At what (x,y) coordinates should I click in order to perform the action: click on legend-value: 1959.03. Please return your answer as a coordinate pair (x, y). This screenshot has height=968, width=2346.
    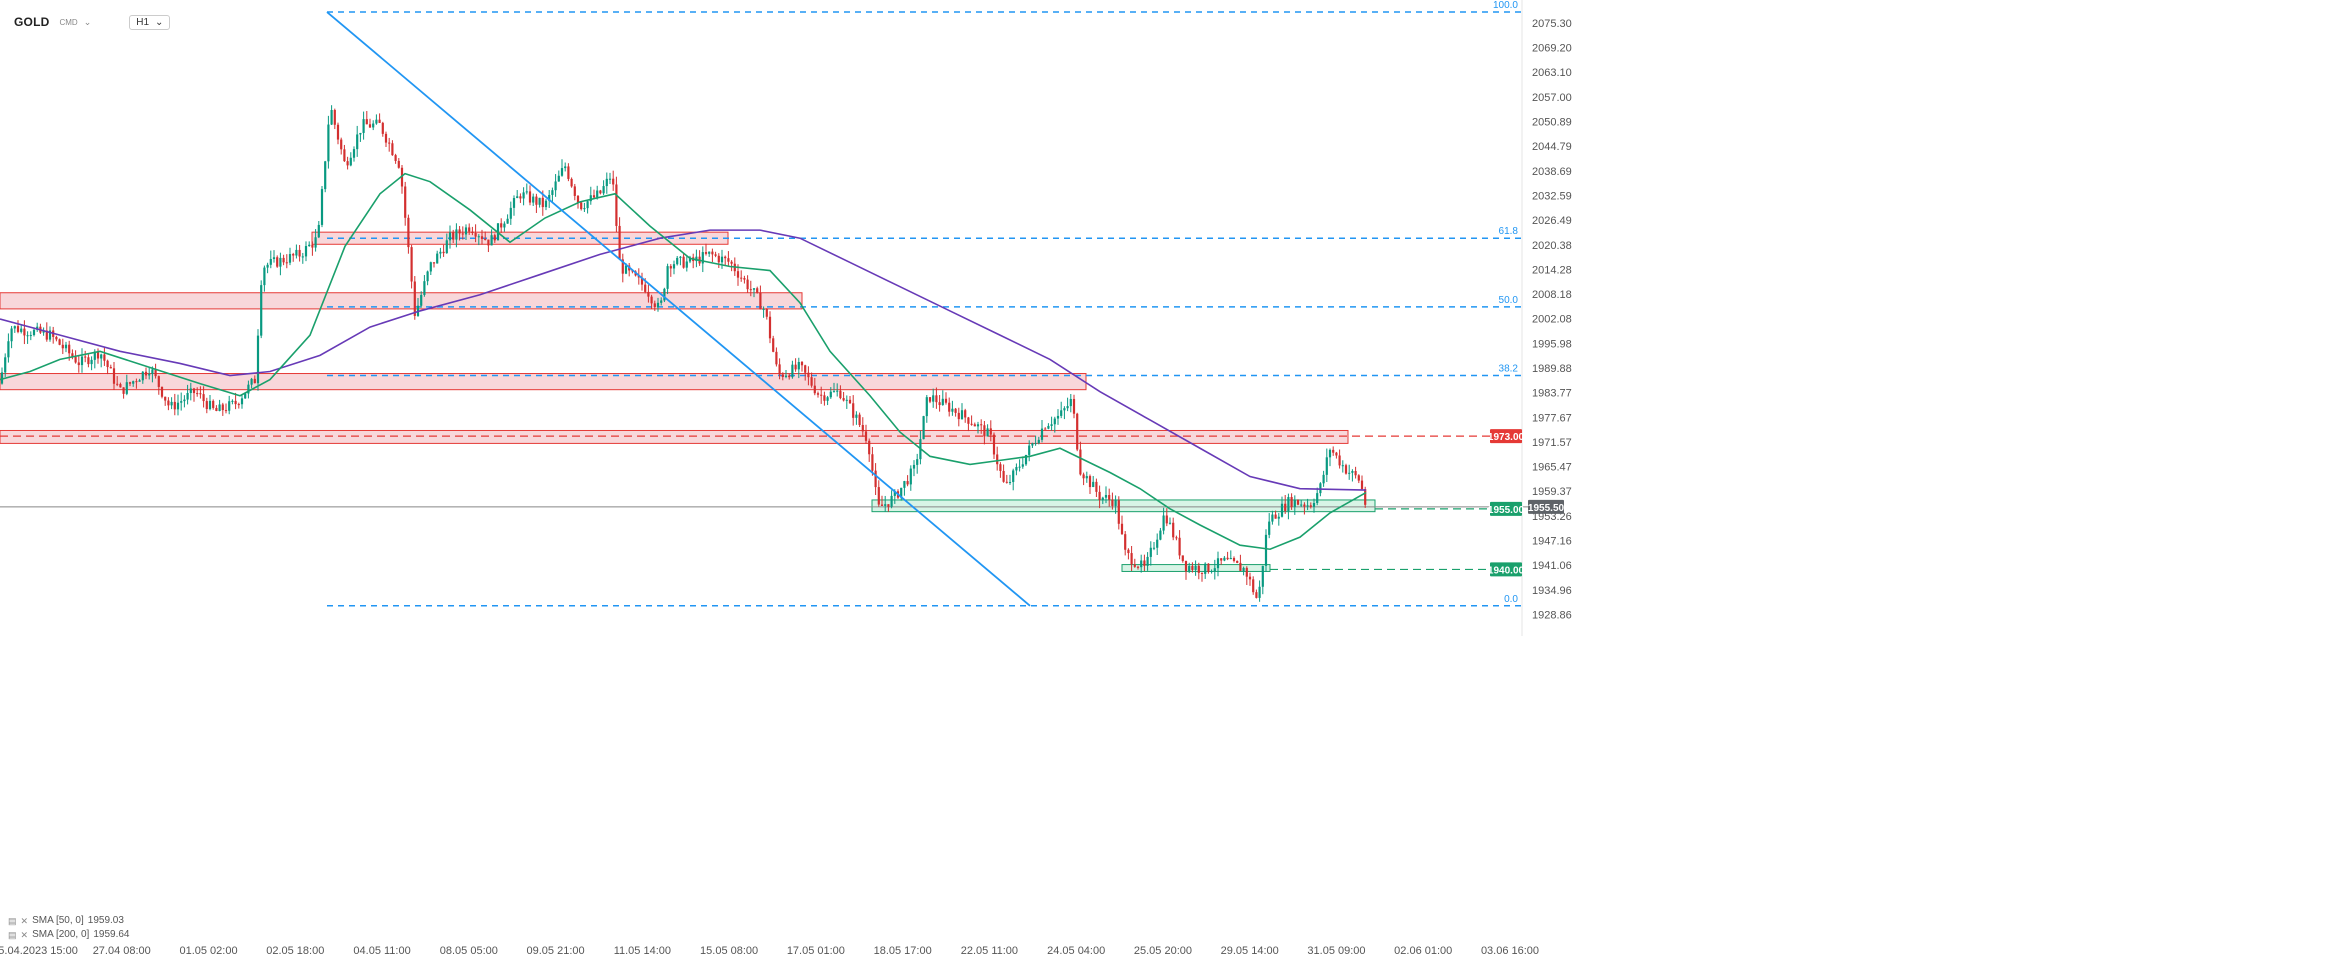
    Looking at the image, I should click on (105, 920).